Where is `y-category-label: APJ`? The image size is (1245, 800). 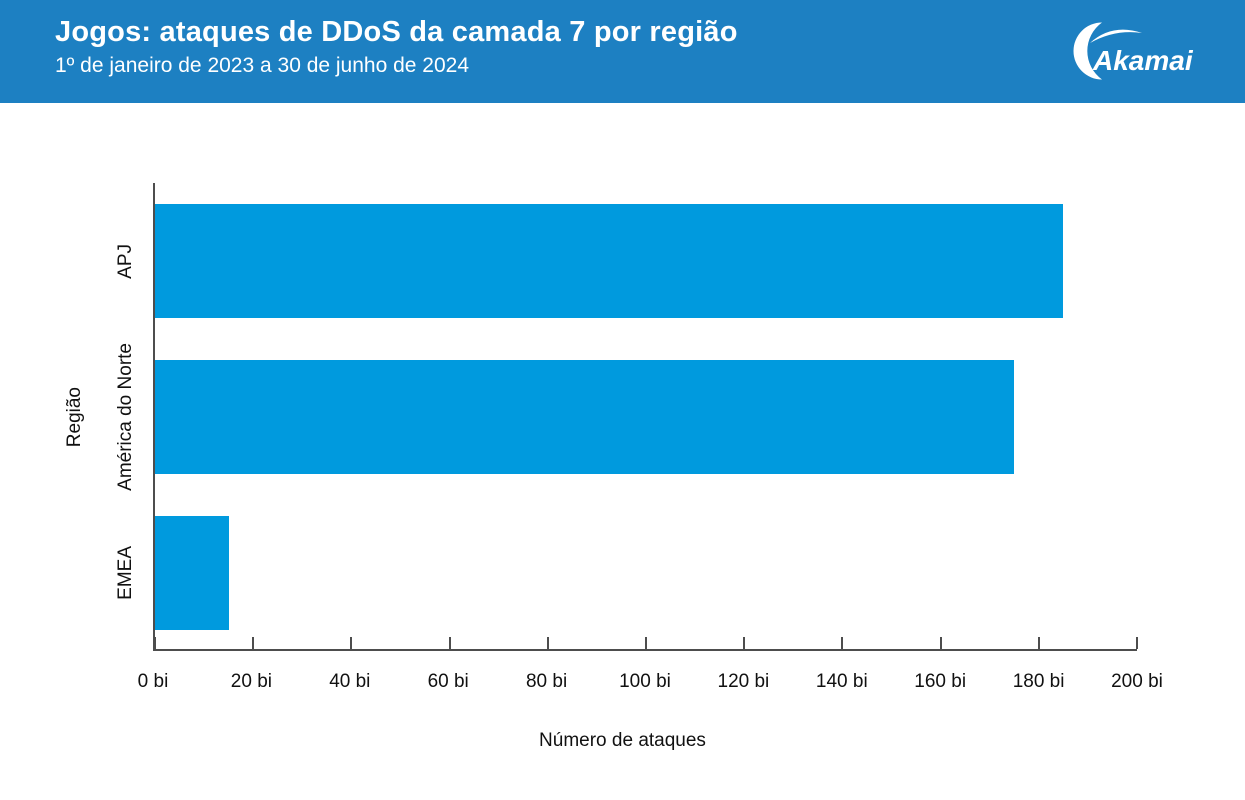 y-category-label: APJ is located at coordinates (126, 261).